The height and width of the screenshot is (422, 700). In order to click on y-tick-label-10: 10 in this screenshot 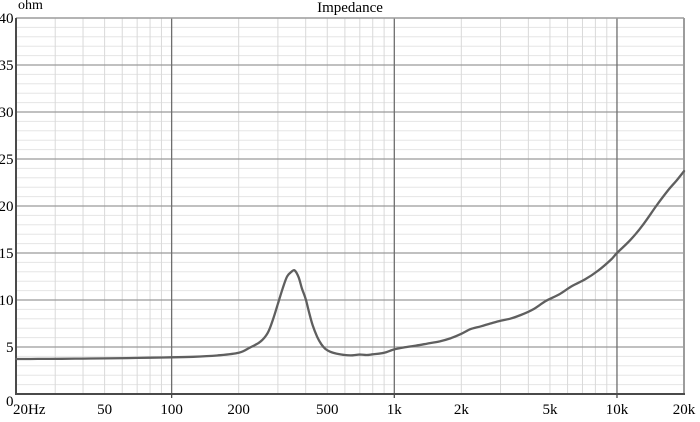, I will do `click(7, 301)`.